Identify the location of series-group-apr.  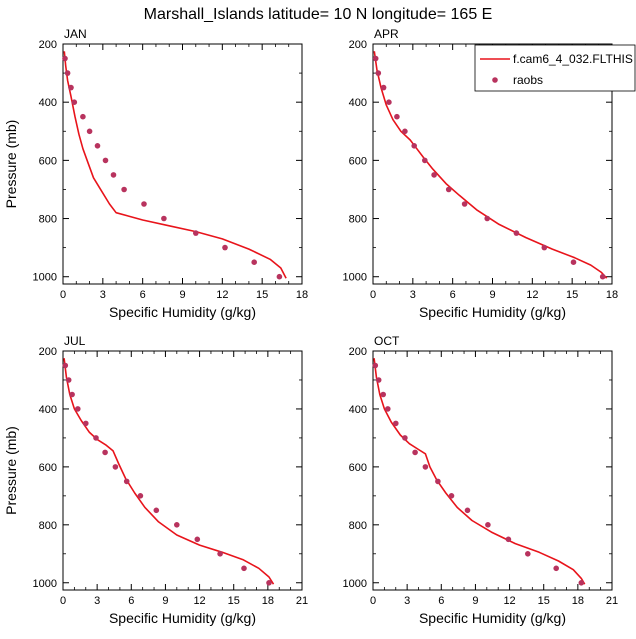
(490, 165).